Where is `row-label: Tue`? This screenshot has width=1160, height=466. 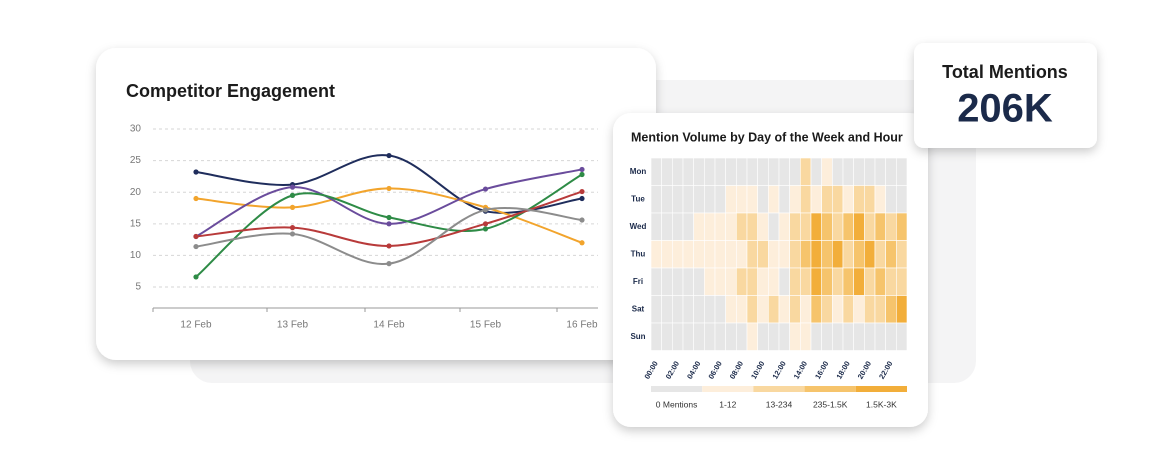
row-label: Tue is located at coordinates (638, 198).